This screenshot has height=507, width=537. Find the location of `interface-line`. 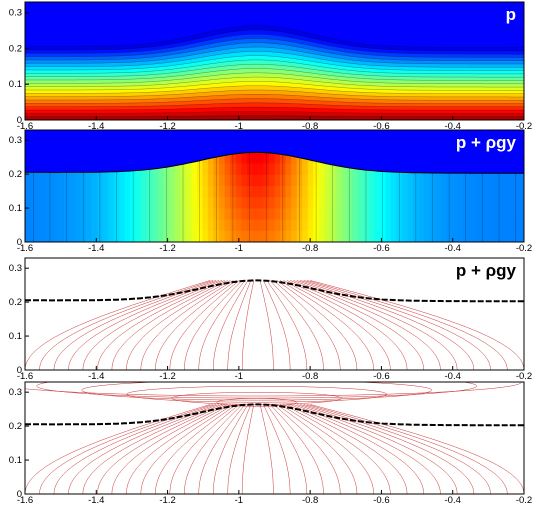

interface-line is located at coordinates (274, 162).